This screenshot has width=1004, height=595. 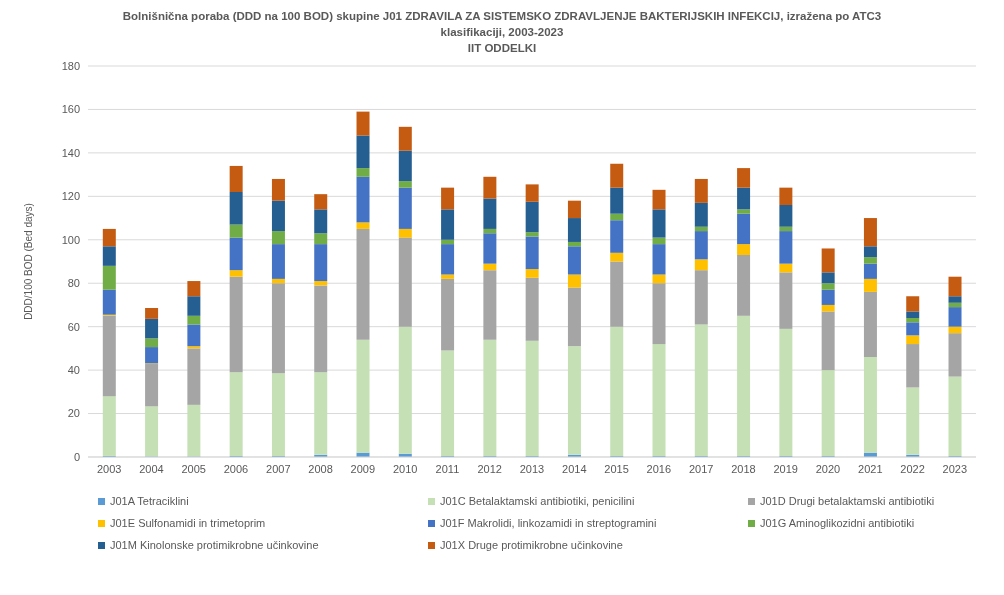 I want to click on x-tick-label: 2003, so click(x=109, y=468).